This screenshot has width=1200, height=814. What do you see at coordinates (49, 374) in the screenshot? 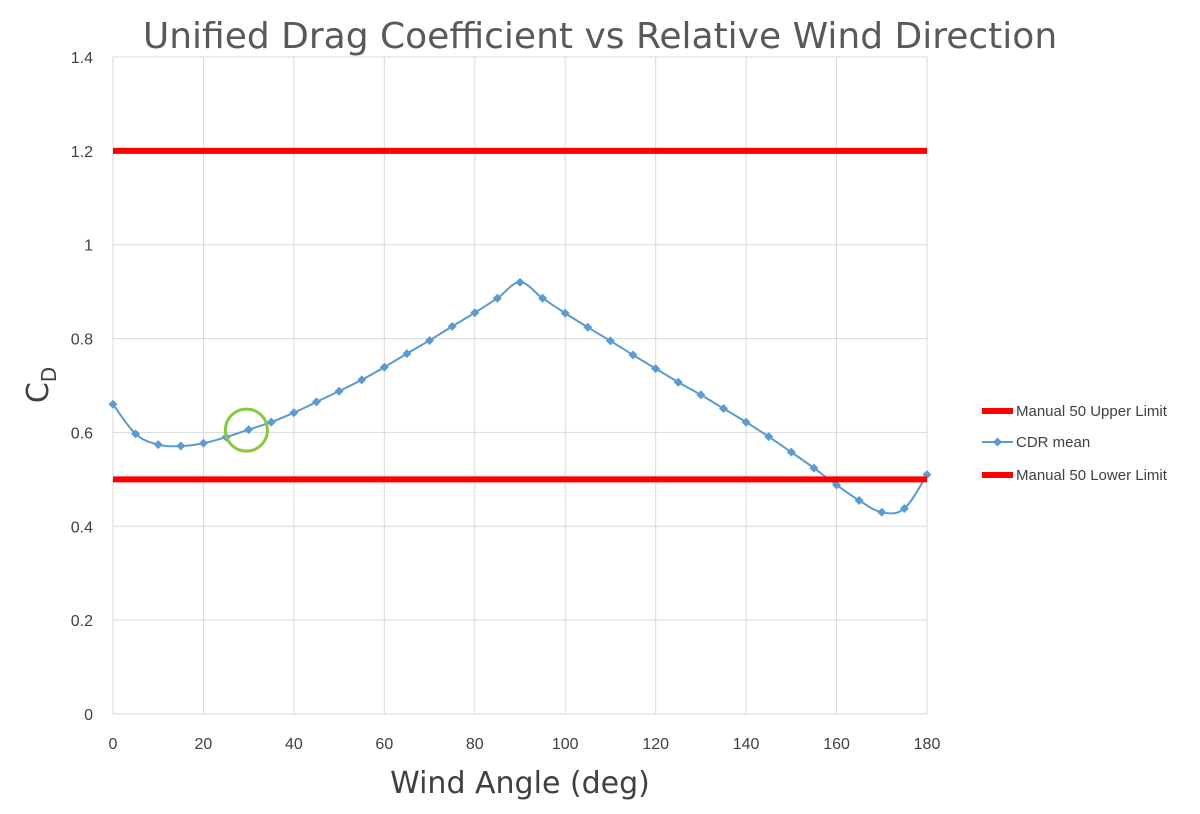
I see `y-axis-title-subscript: D` at bounding box center [49, 374].